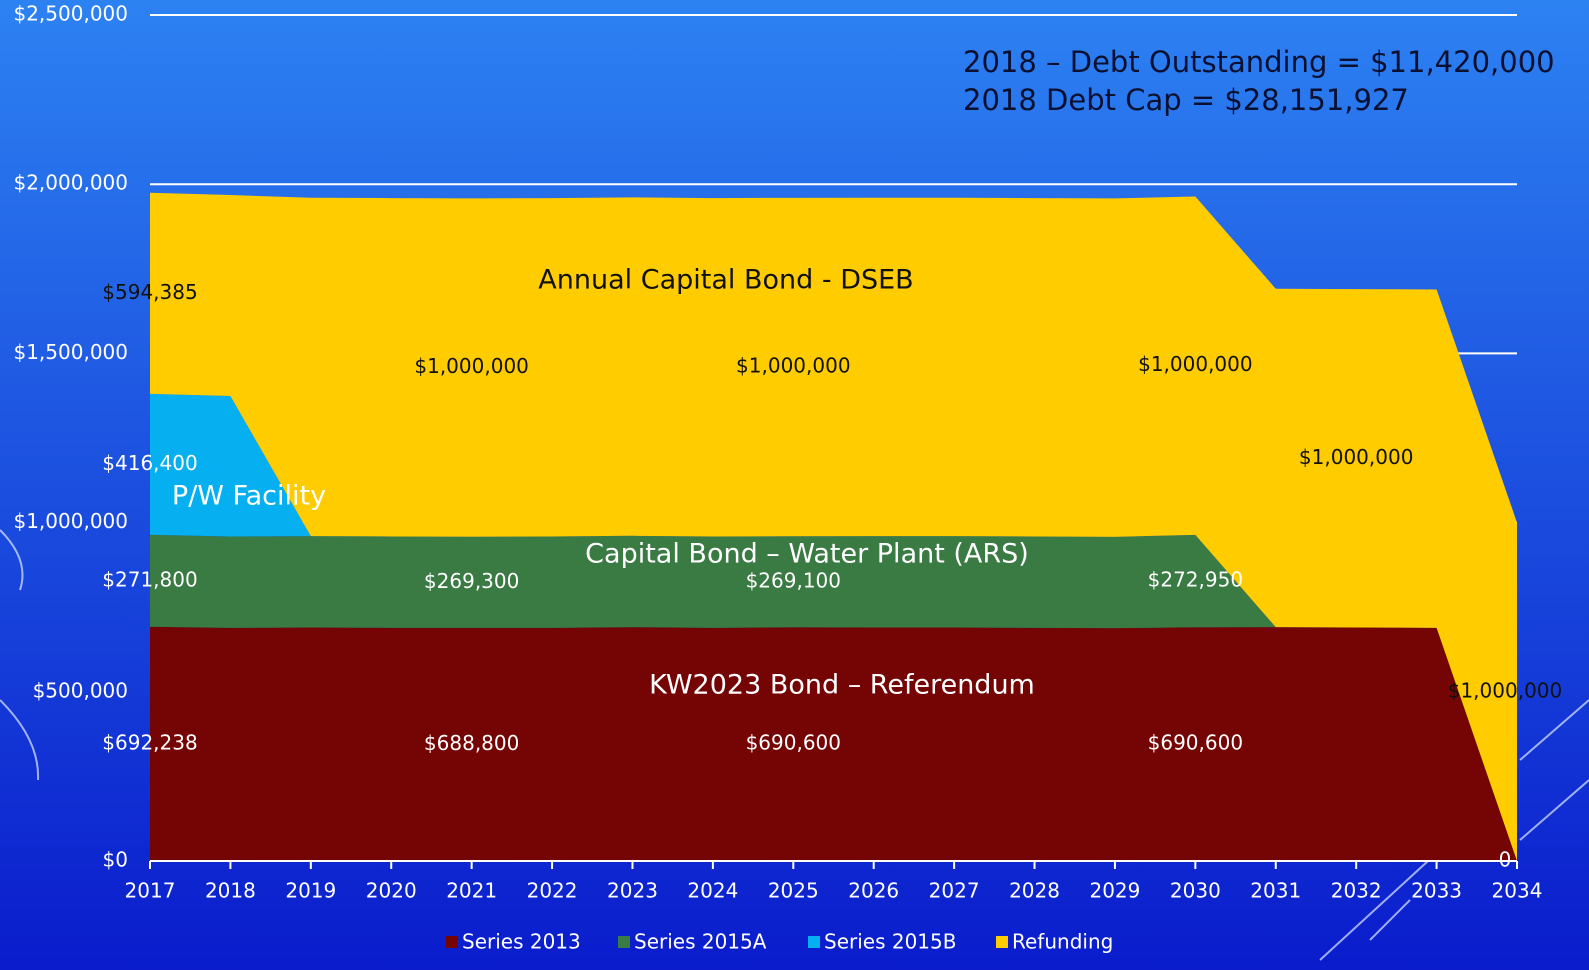 The image size is (1589, 970). What do you see at coordinates (1517, 891) in the screenshot?
I see `x-tick-label: 2034` at bounding box center [1517, 891].